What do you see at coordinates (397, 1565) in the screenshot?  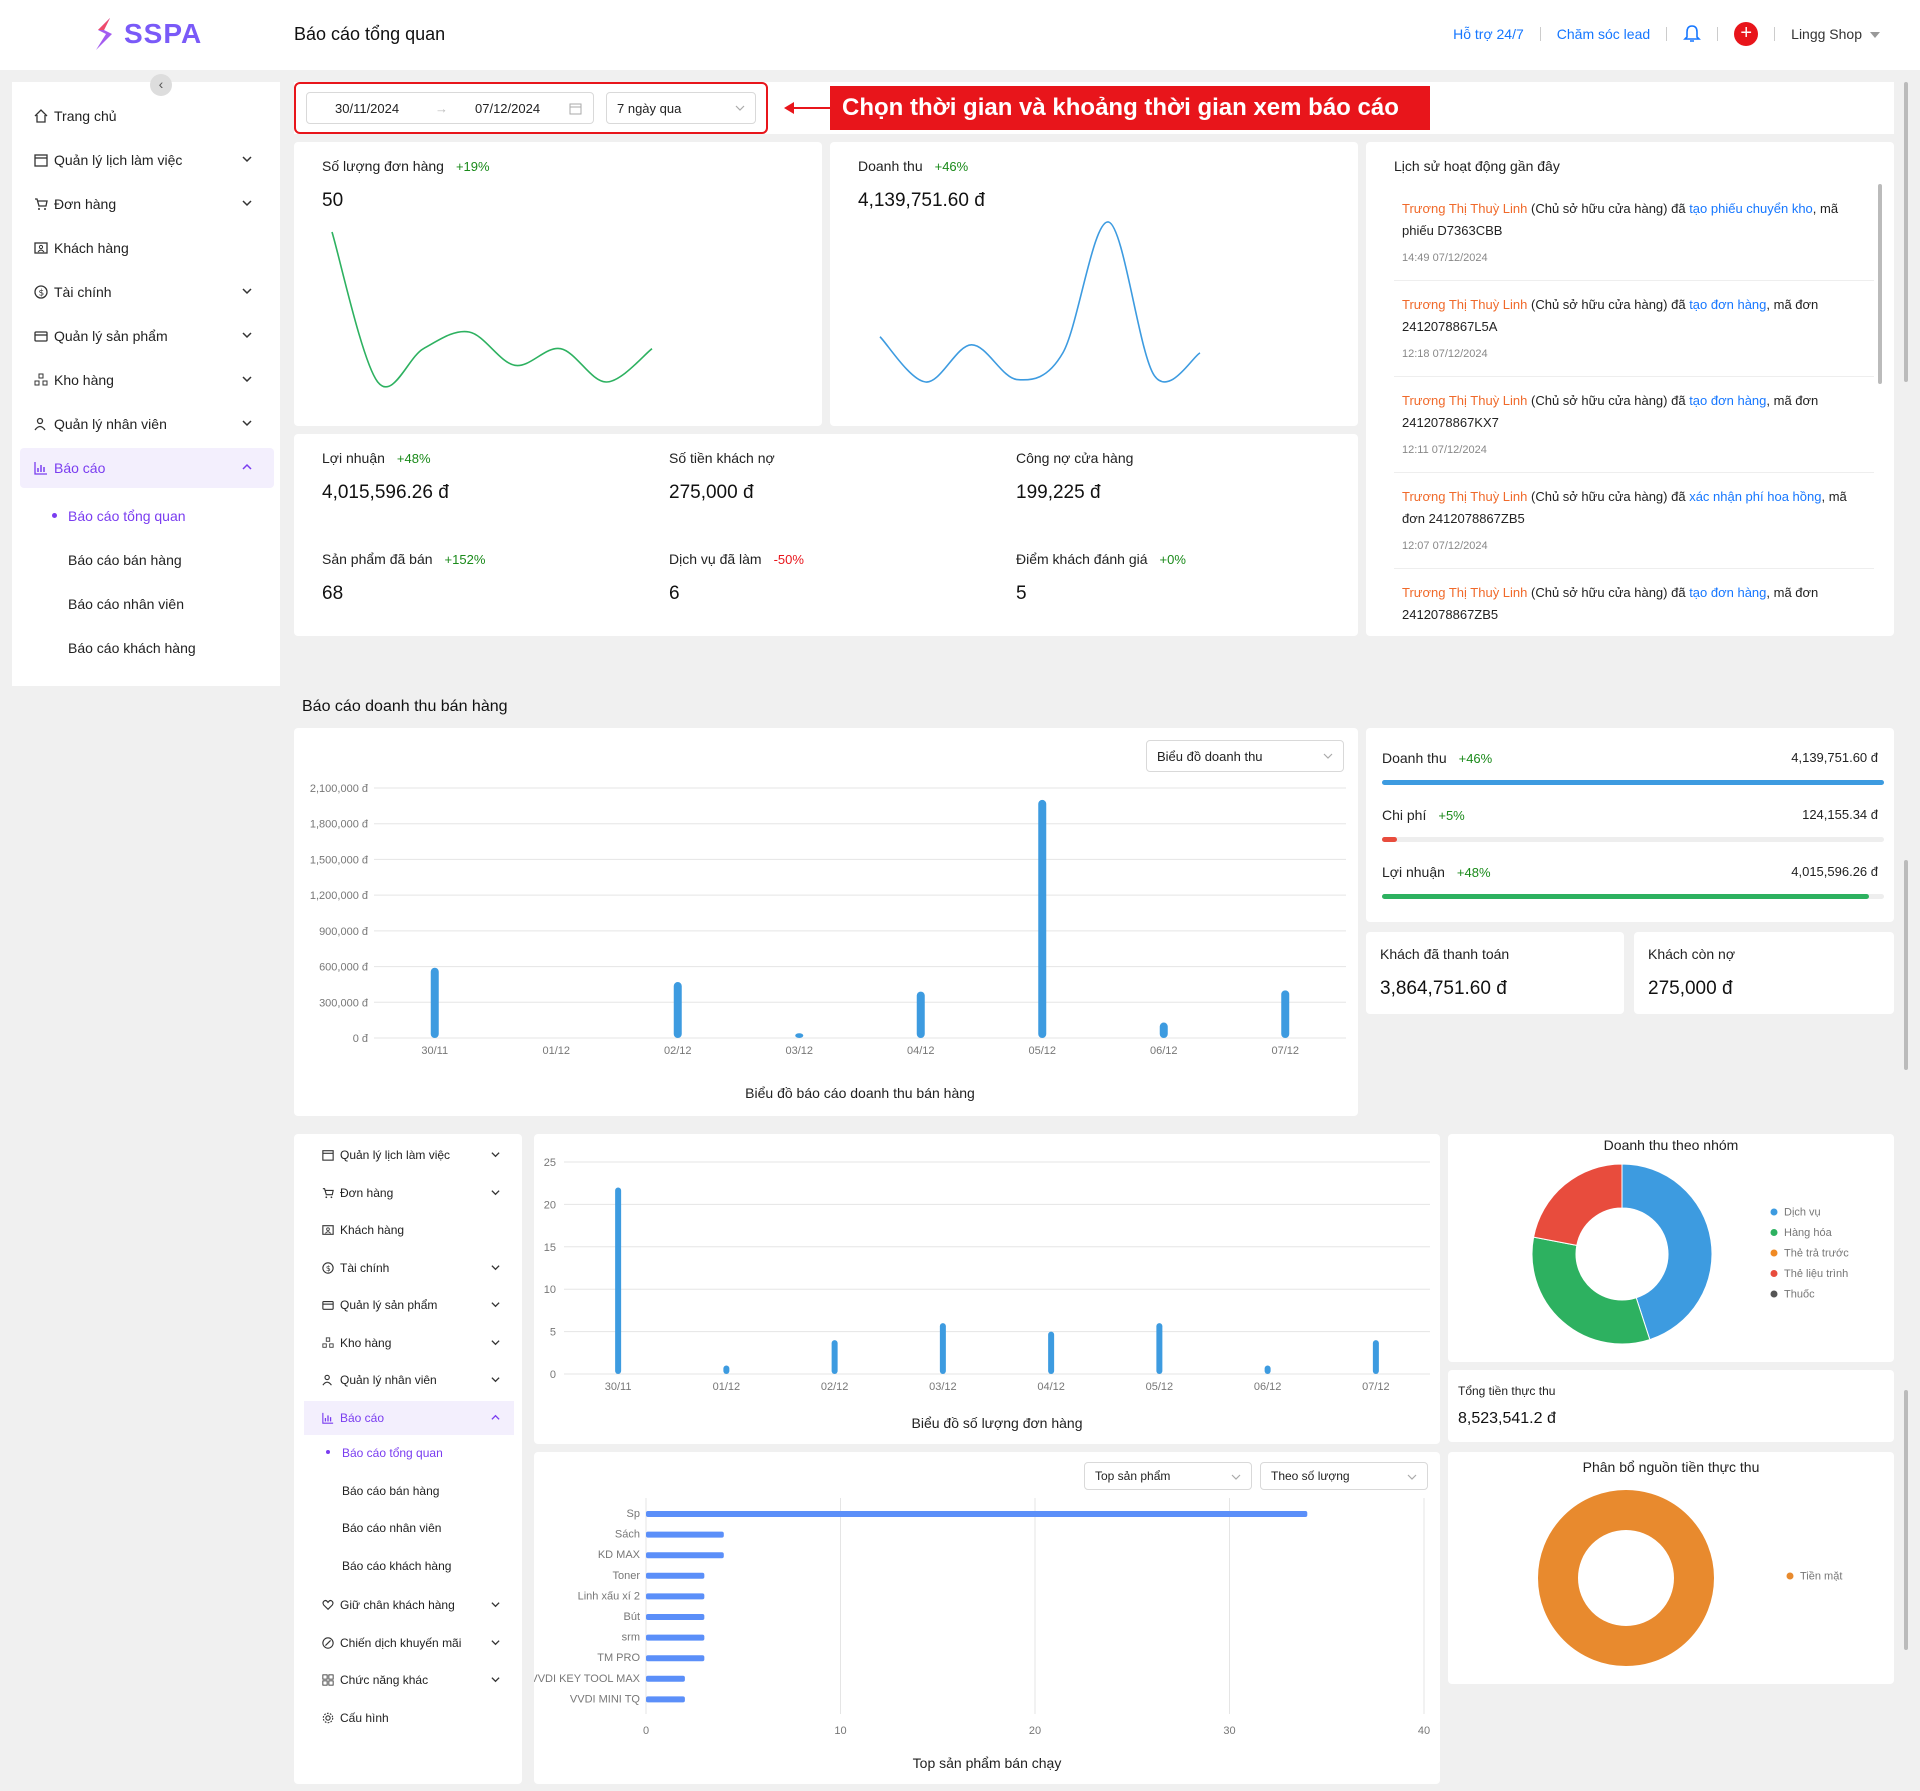 I see `mini-subitem-3: Báo cáo khách hàng` at bounding box center [397, 1565].